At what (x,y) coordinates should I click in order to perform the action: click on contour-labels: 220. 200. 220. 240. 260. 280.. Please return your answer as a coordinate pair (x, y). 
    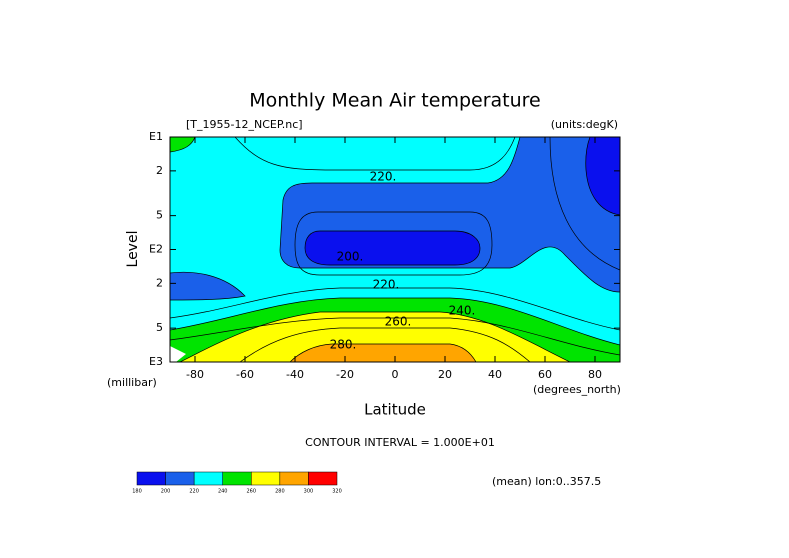
    Looking at the image, I should click on (403, 261).